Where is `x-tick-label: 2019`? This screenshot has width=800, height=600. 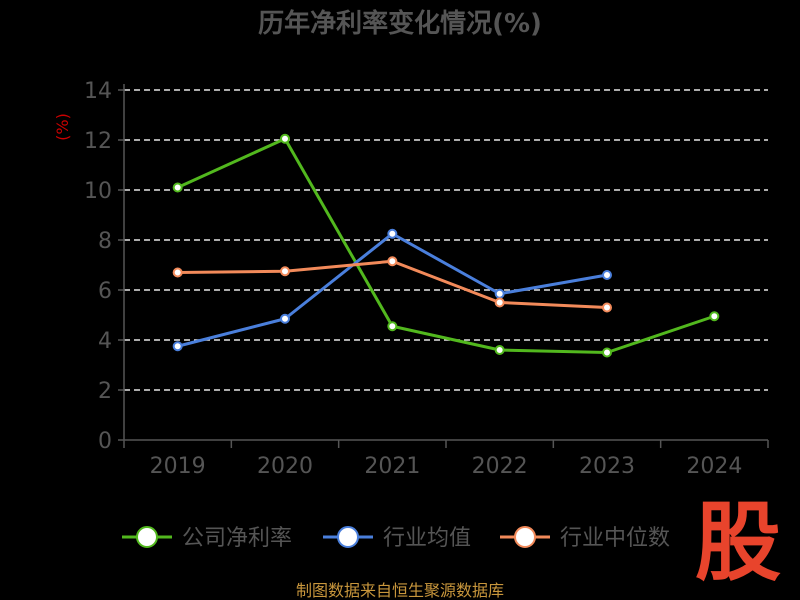 x-tick-label: 2019 is located at coordinates (178, 466).